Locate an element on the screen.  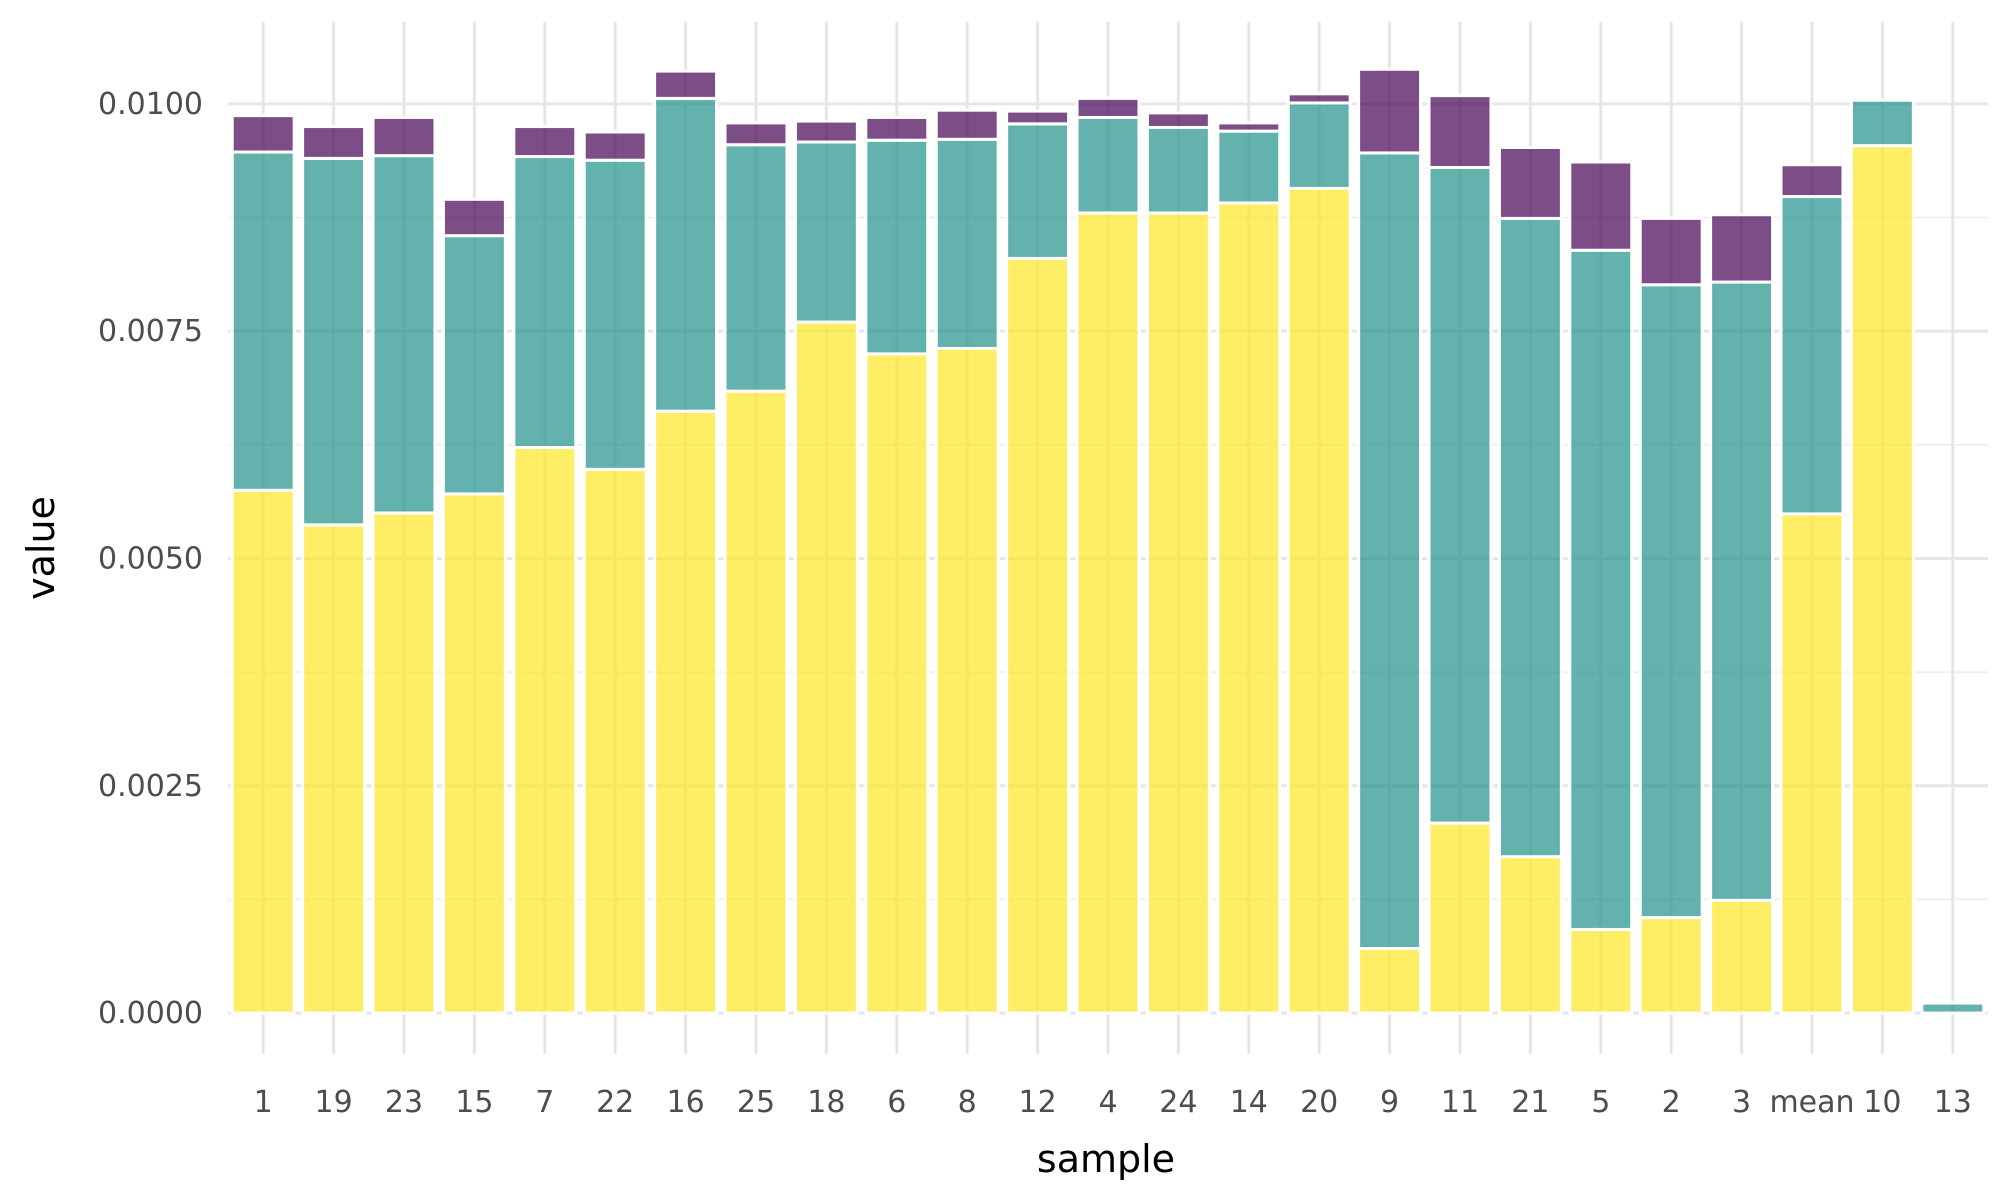
x-tick-label: 14 is located at coordinates (1249, 1102).